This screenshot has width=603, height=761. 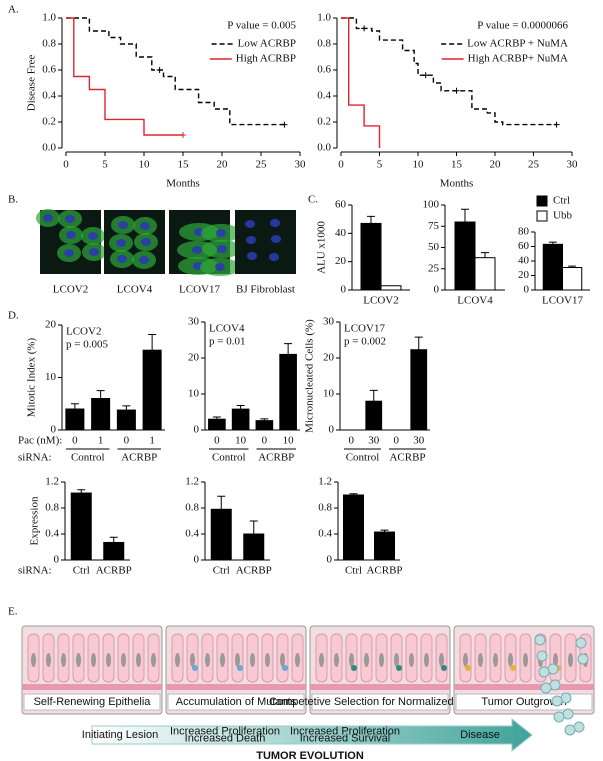 What do you see at coordinates (192, 482) in the screenshot?
I see `y-tick-label: 1.2` at bounding box center [192, 482].